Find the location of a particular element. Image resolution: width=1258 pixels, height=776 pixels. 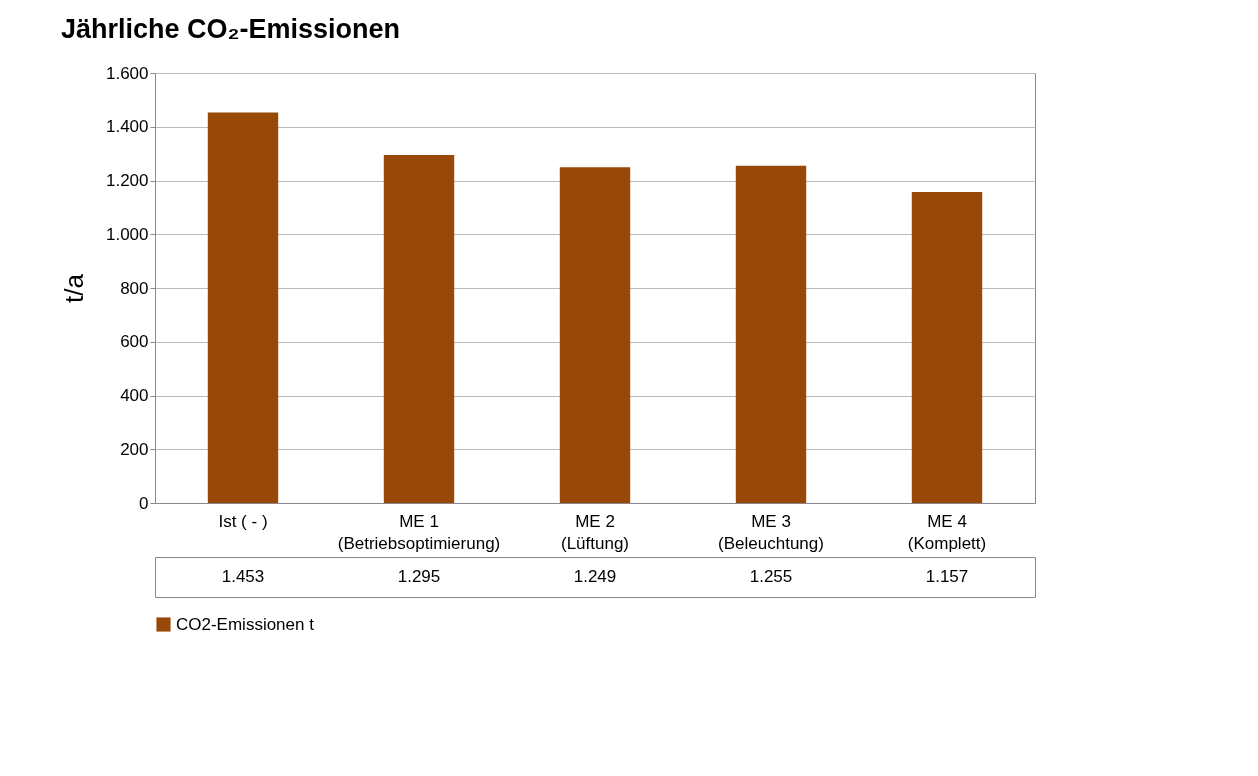

x-tick-label: Ist ( - ) is located at coordinates (243, 521).